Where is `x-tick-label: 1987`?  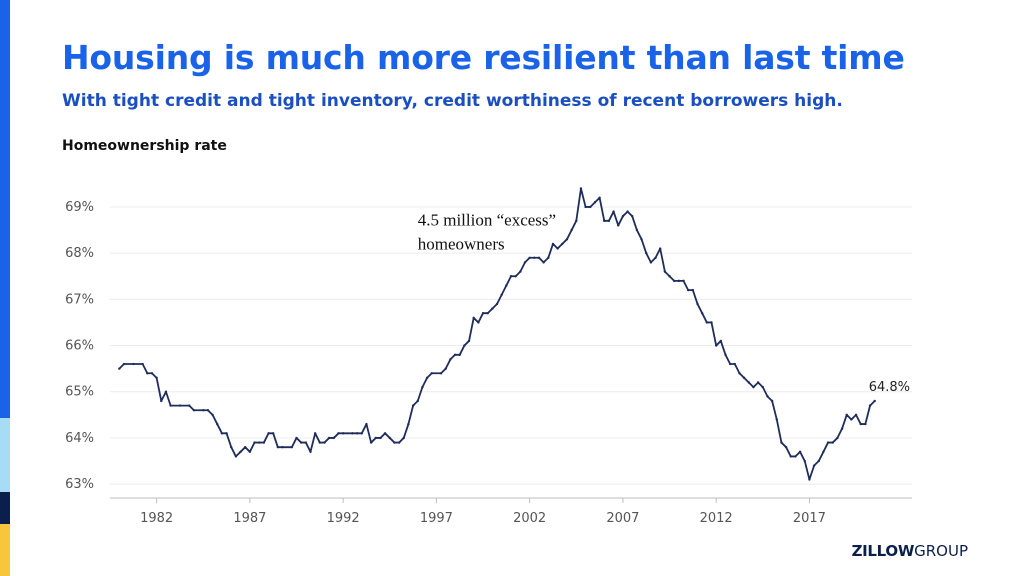
x-tick-label: 1987 is located at coordinates (249, 518).